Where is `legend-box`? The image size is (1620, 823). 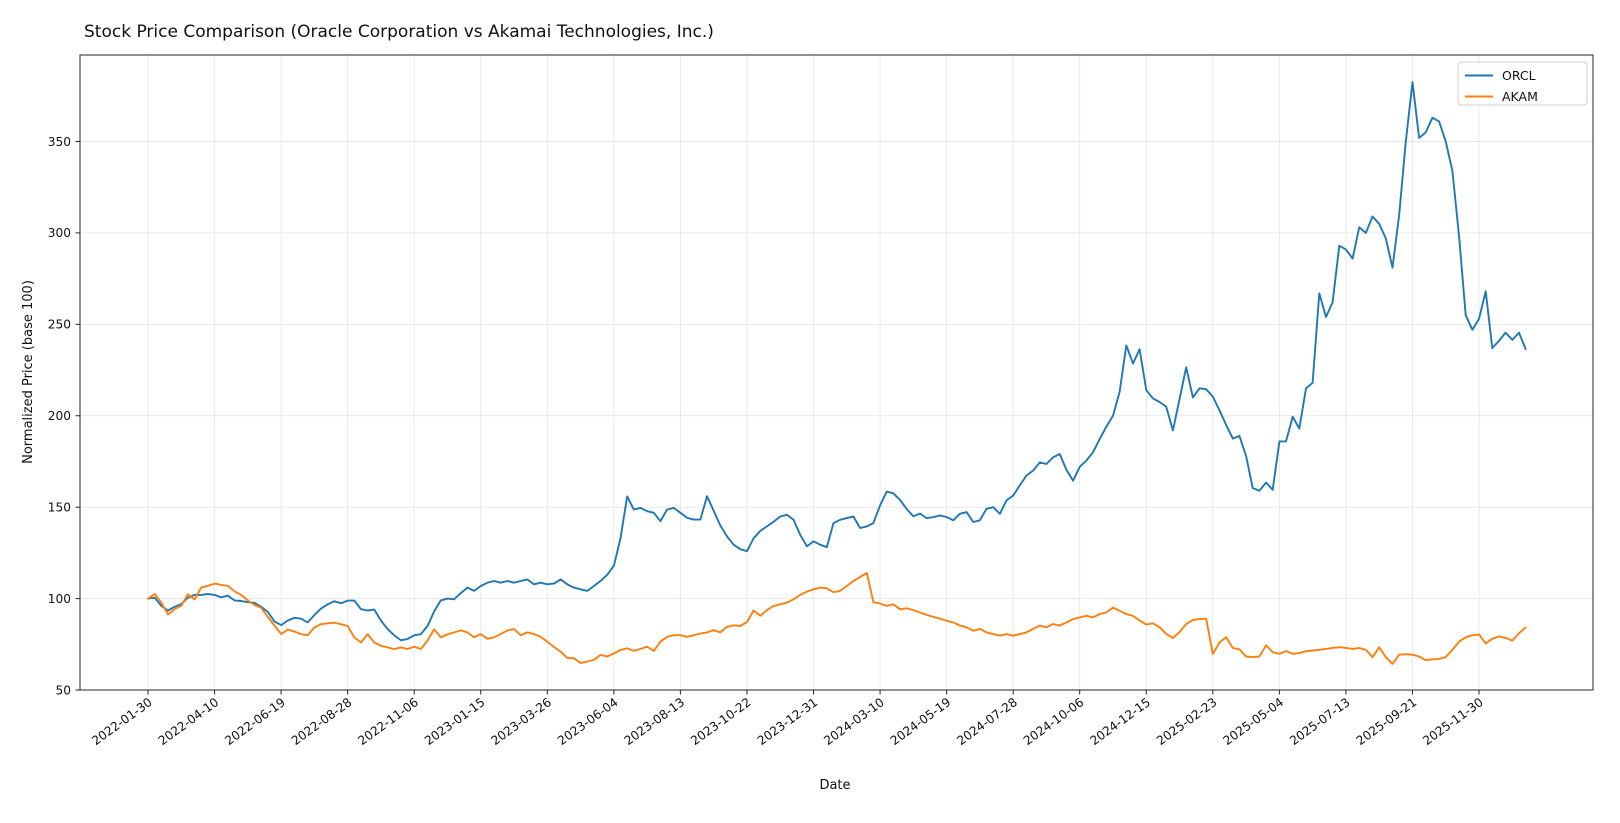
legend-box is located at coordinates (1522, 83).